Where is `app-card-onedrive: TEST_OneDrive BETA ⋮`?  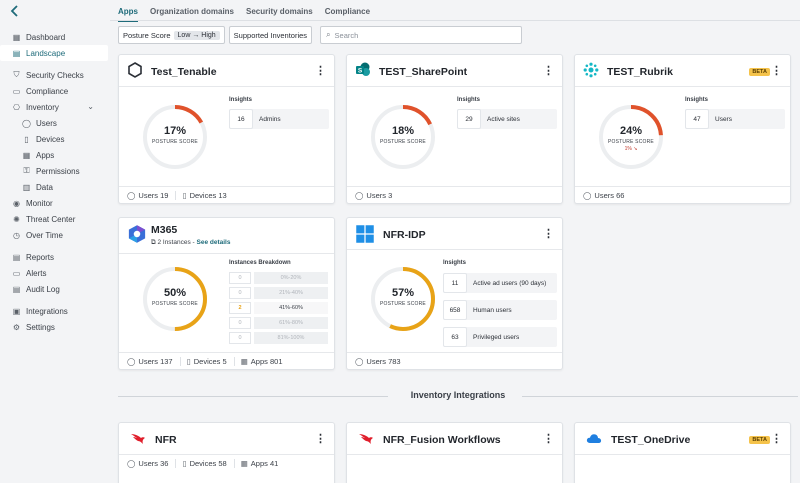
app-card-onedrive: TEST_OneDrive BETA ⋮ is located at coordinates (682, 452).